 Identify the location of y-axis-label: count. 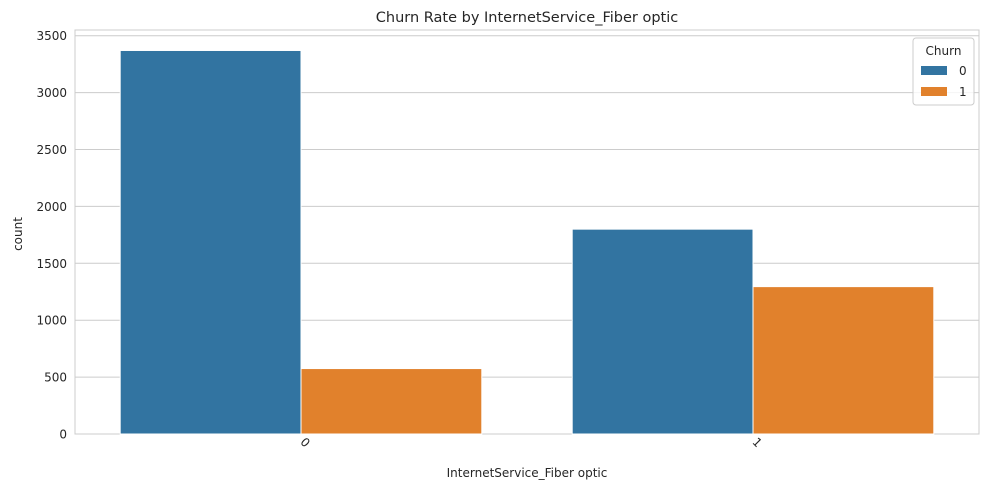
(18, 234).